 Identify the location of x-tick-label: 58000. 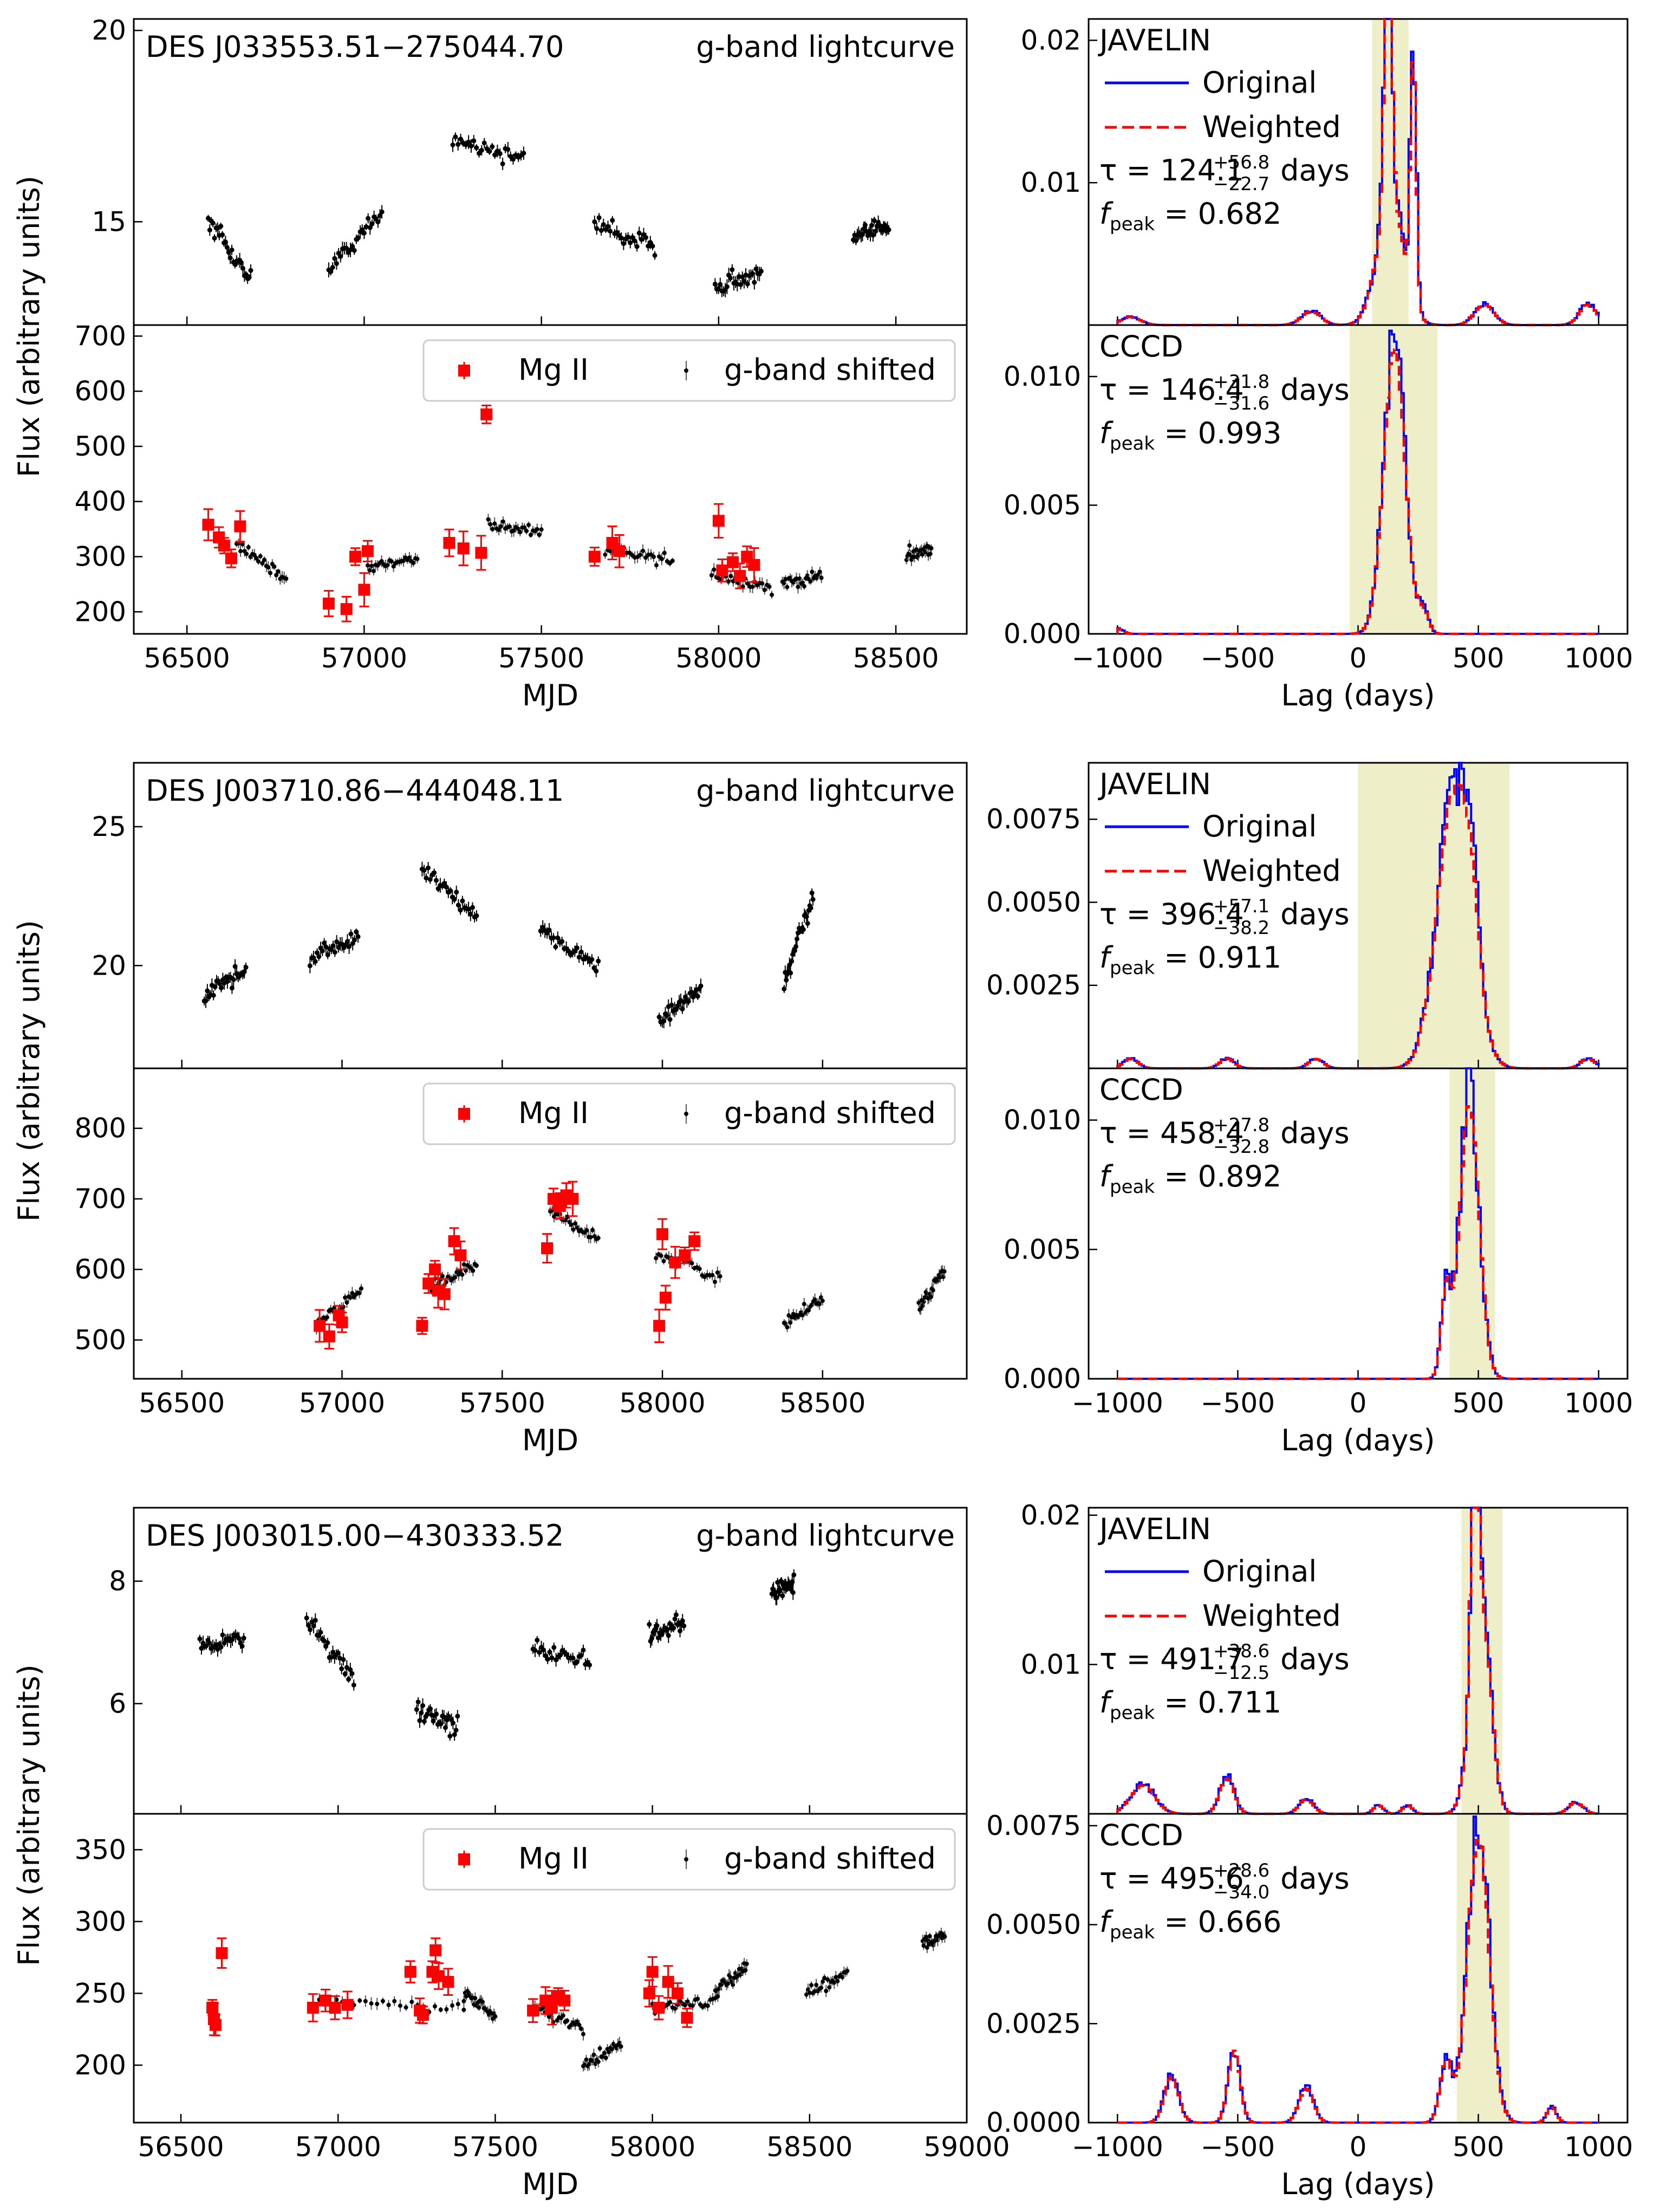
(718, 658).